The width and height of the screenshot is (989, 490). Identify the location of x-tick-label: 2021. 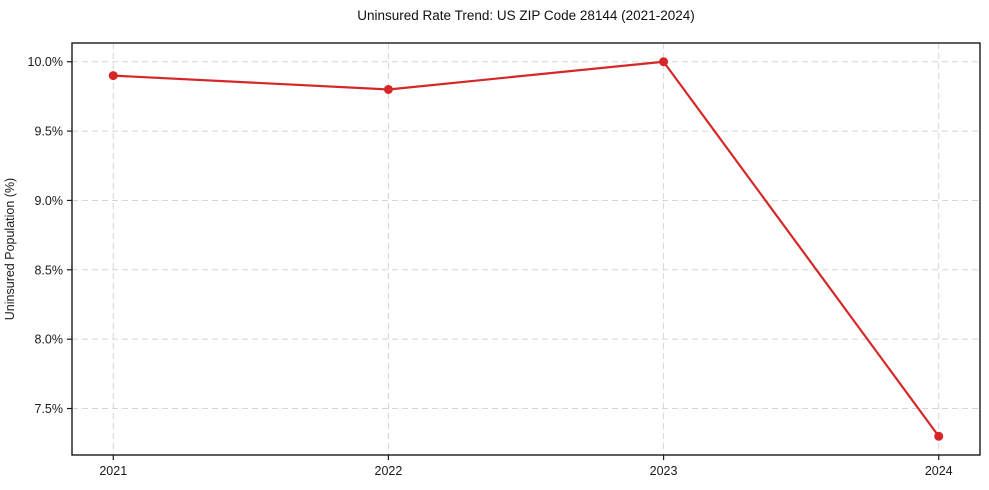
(113, 471).